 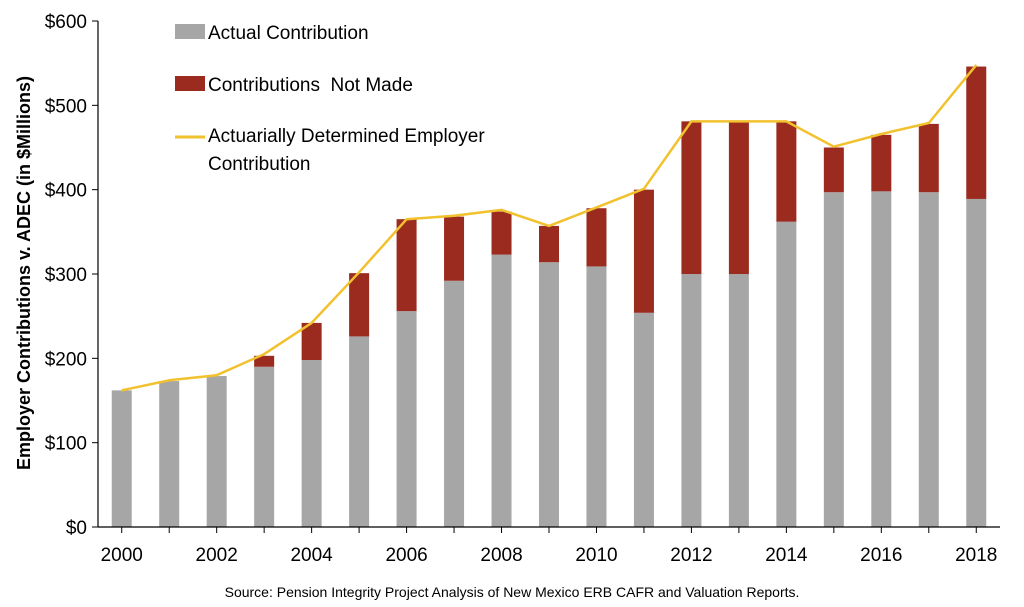 What do you see at coordinates (121, 458) in the screenshot?
I see `bar-actual-2000` at bounding box center [121, 458].